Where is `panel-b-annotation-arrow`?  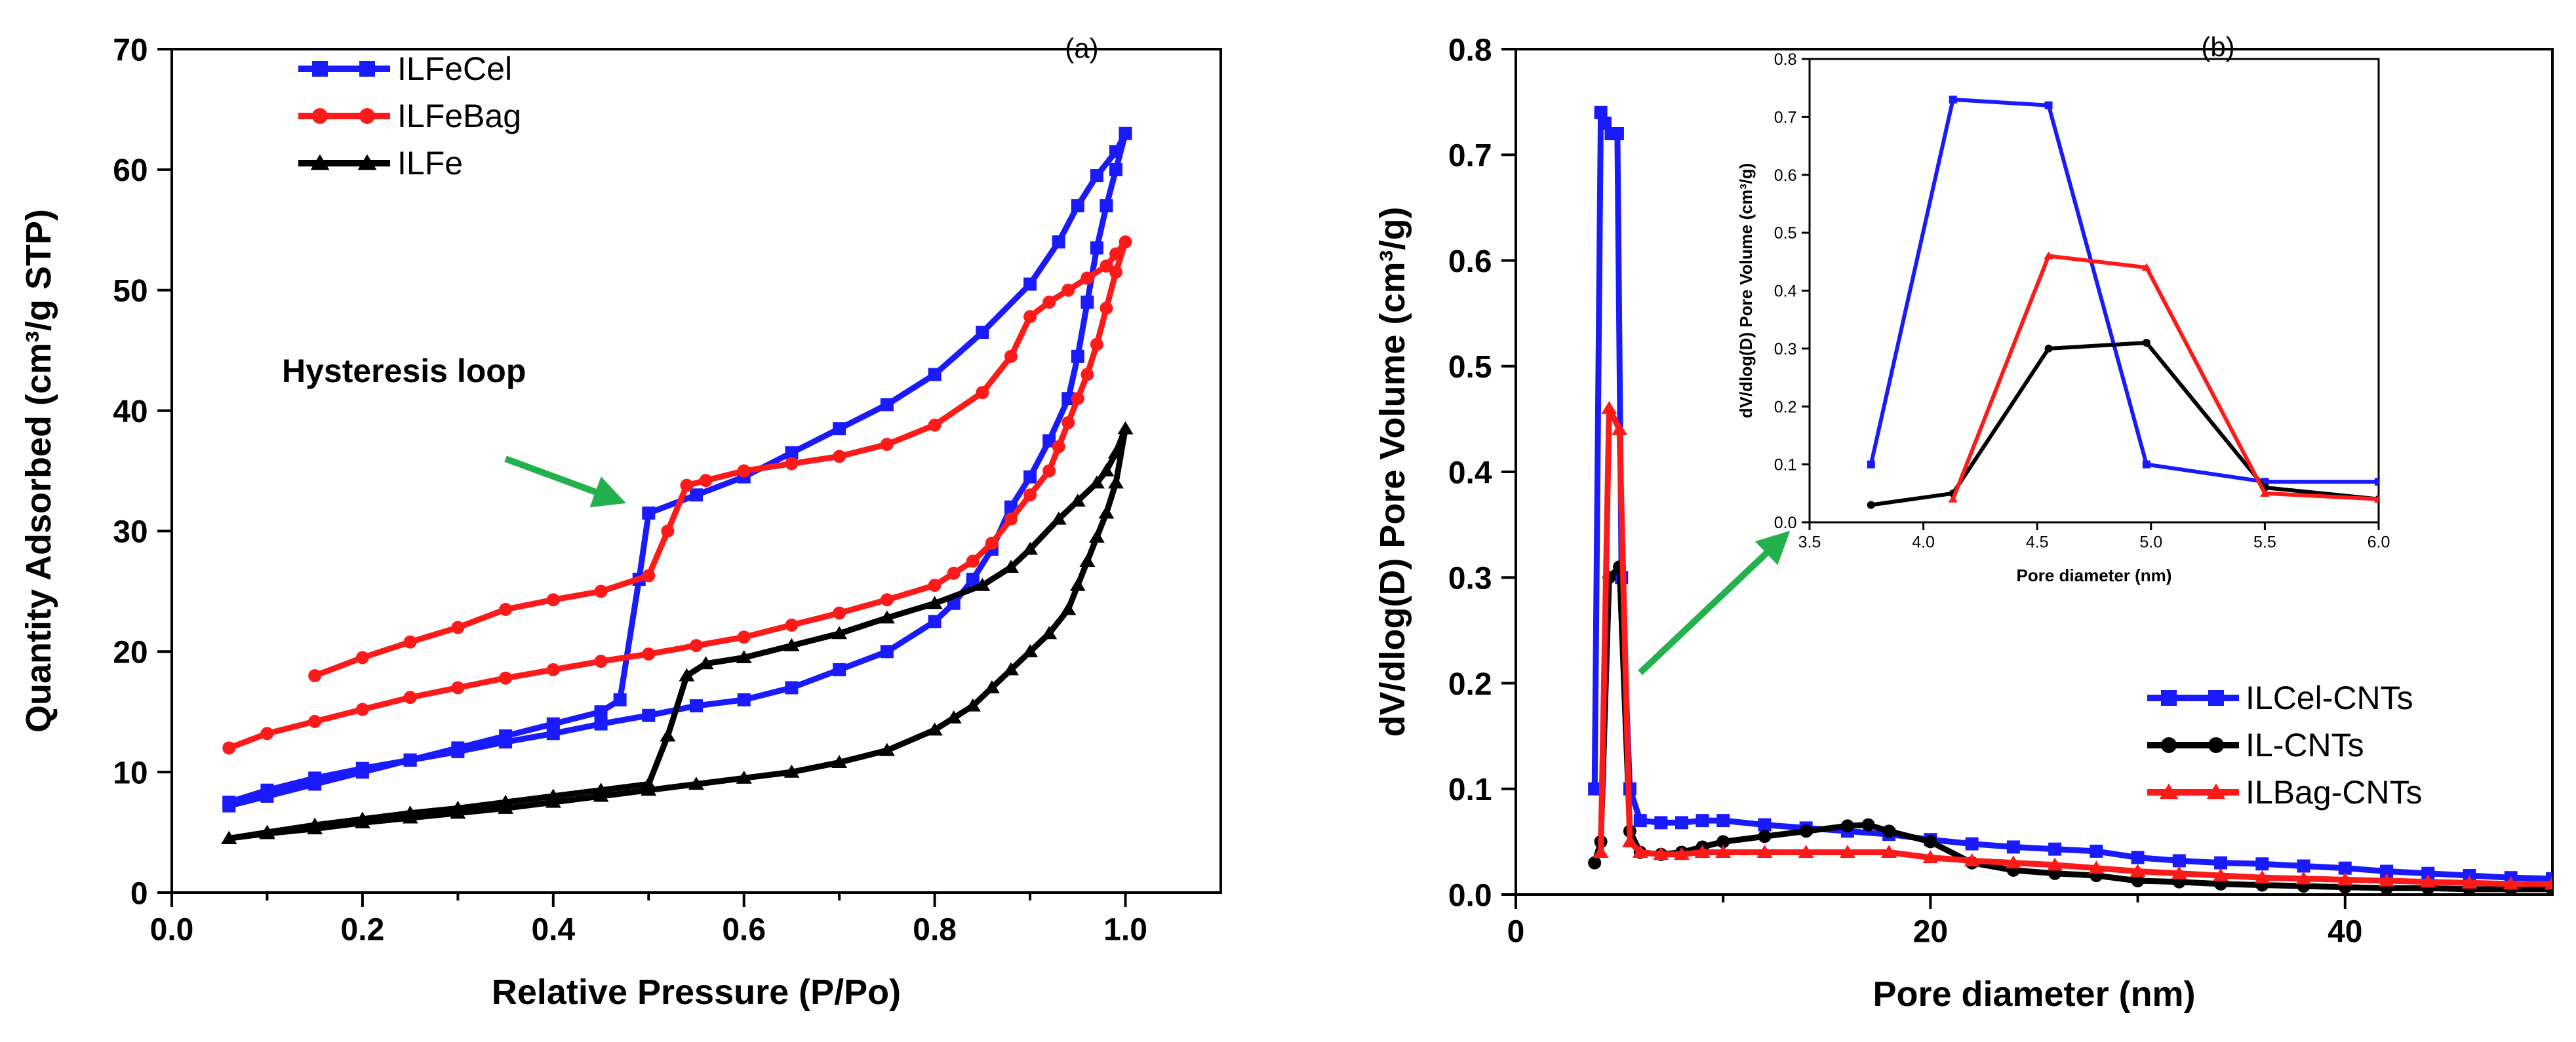
panel-b-annotation-arrow is located at coordinates (1714, 603).